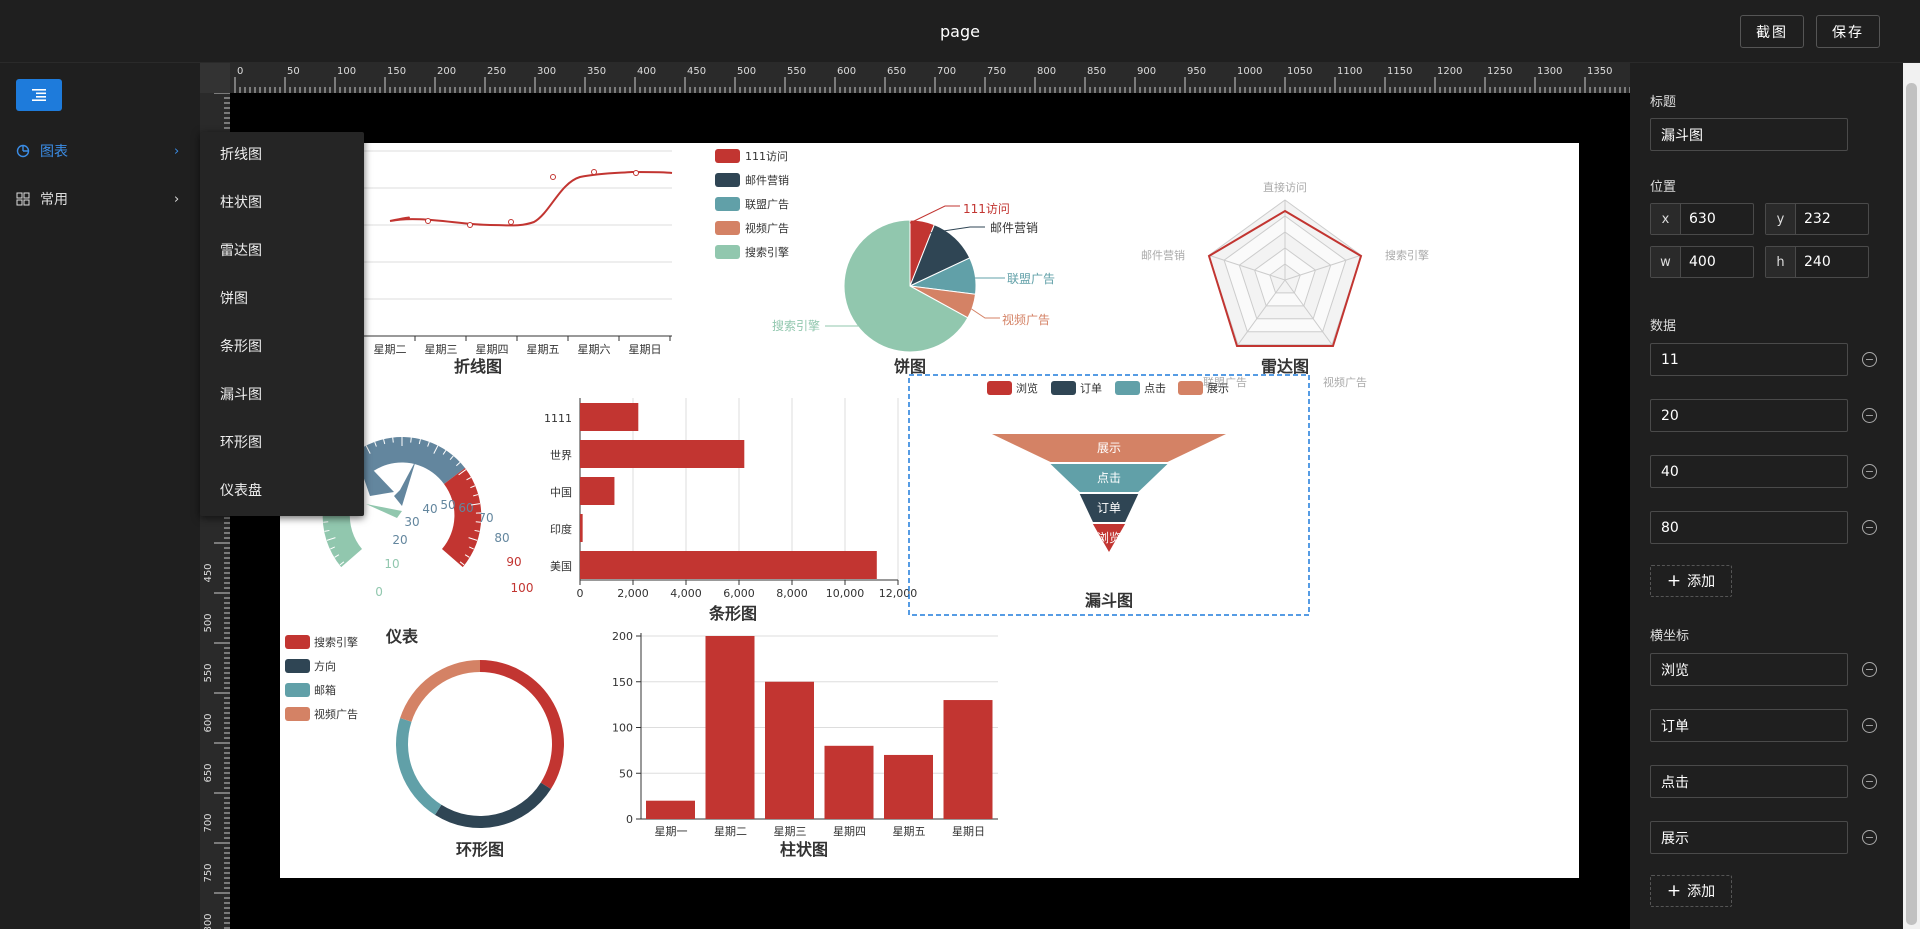 The height and width of the screenshot is (929, 1920). I want to click on bar-v-chart-title: 柱状图, so click(804, 849).